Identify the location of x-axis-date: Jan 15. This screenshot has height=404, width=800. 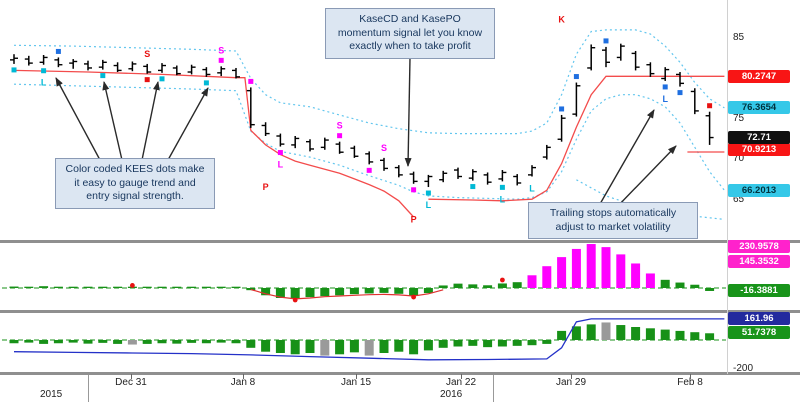
(356, 382).